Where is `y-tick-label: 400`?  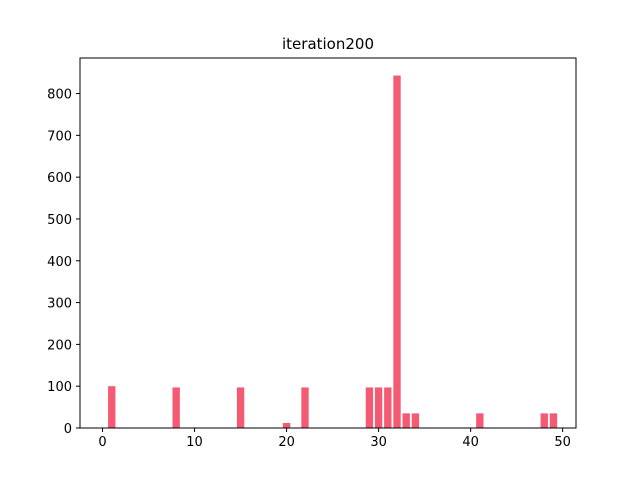 y-tick-label: 400 is located at coordinates (59, 262).